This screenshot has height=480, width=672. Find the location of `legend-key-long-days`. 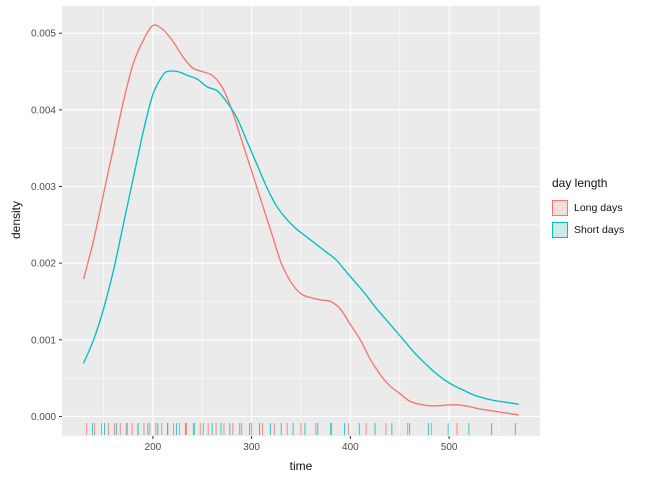

legend-key-long-days is located at coordinates (560, 208).